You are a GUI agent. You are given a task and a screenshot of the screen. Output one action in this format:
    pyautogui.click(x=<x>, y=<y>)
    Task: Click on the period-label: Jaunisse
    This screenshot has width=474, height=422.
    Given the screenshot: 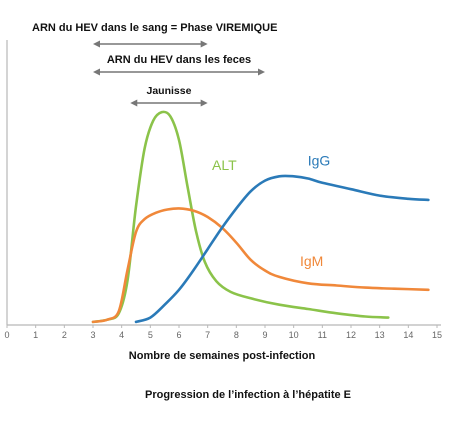 What is the action you would take?
    pyautogui.click(x=168, y=91)
    